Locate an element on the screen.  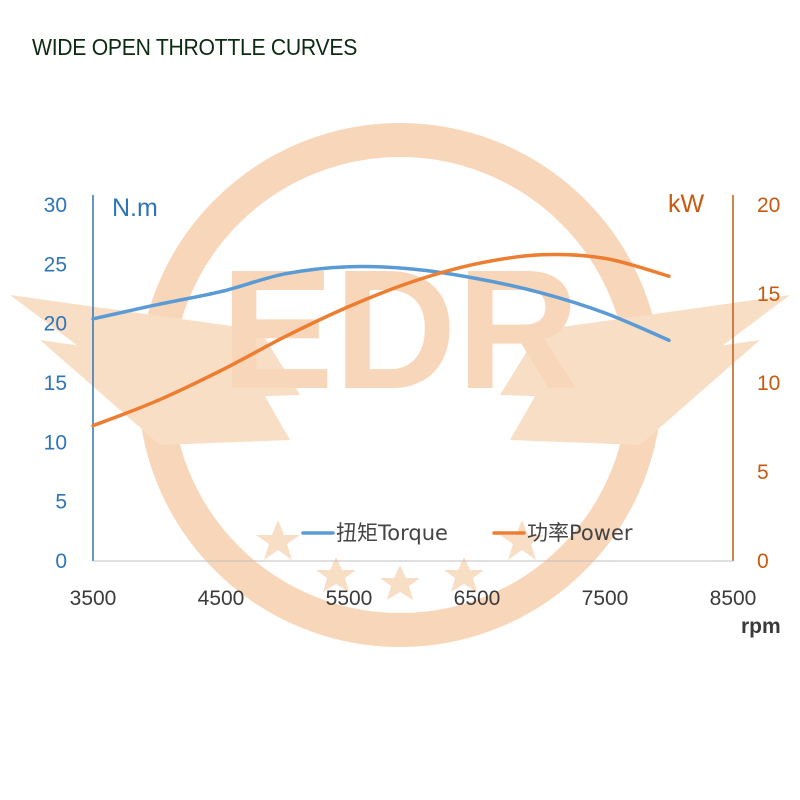
left-tick-label: 25 is located at coordinates (55, 264).